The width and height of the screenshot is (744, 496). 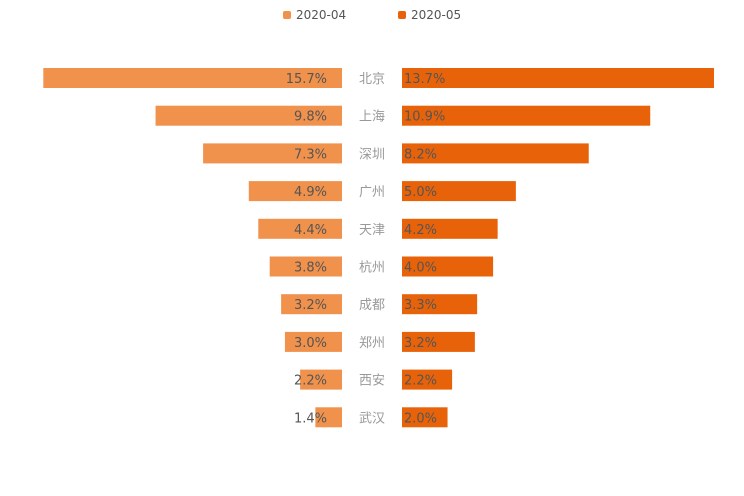 What do you see at coordinates (420, 305) in the screenshot?
I see `data-label-2020-05: 3.3%` at bounding box center [420, 305].